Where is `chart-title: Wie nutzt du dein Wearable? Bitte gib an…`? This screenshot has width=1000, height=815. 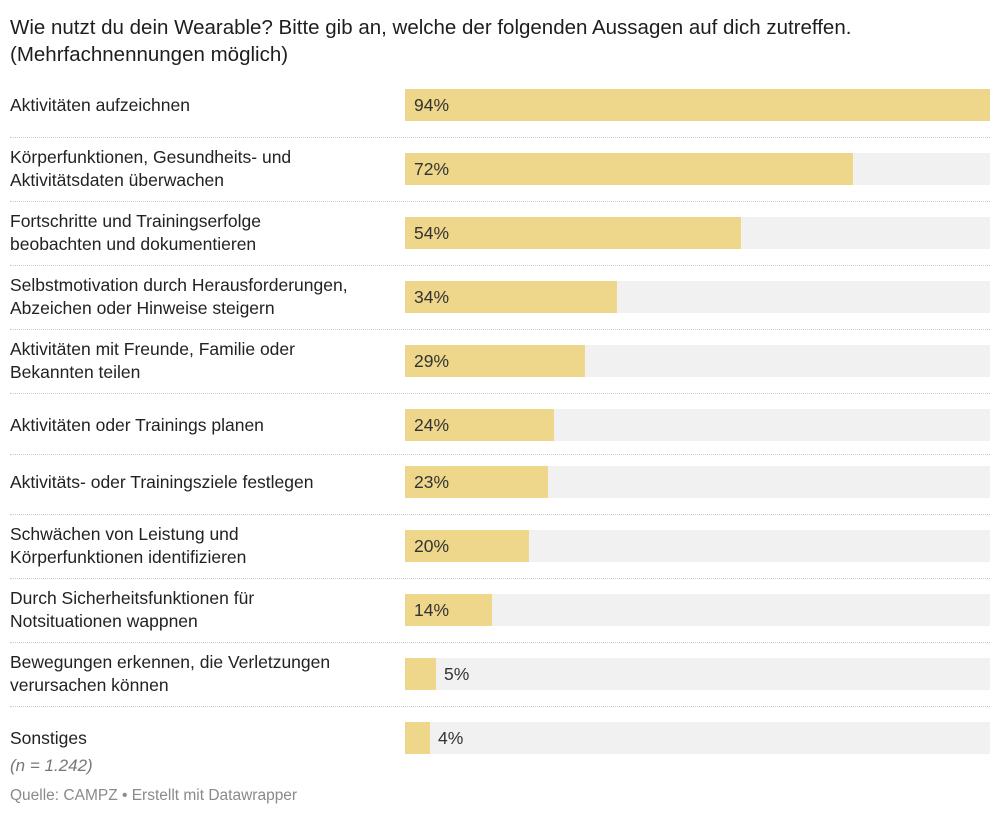 chart-title: Wie nutzt du dein Wearable? Bitte gib an… is located at coordinates (431, 41).